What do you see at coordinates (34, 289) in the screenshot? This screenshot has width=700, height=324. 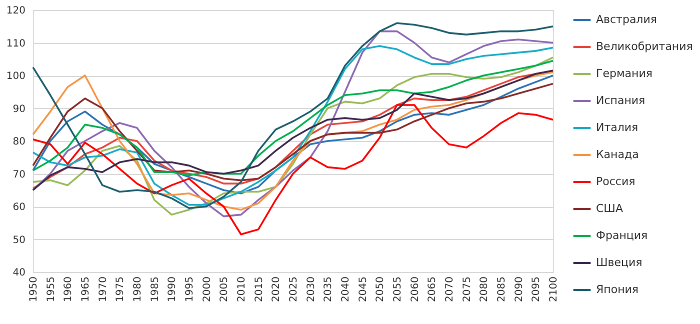 I see `x-tick-label: 1950` at bounding box center [34, 289].